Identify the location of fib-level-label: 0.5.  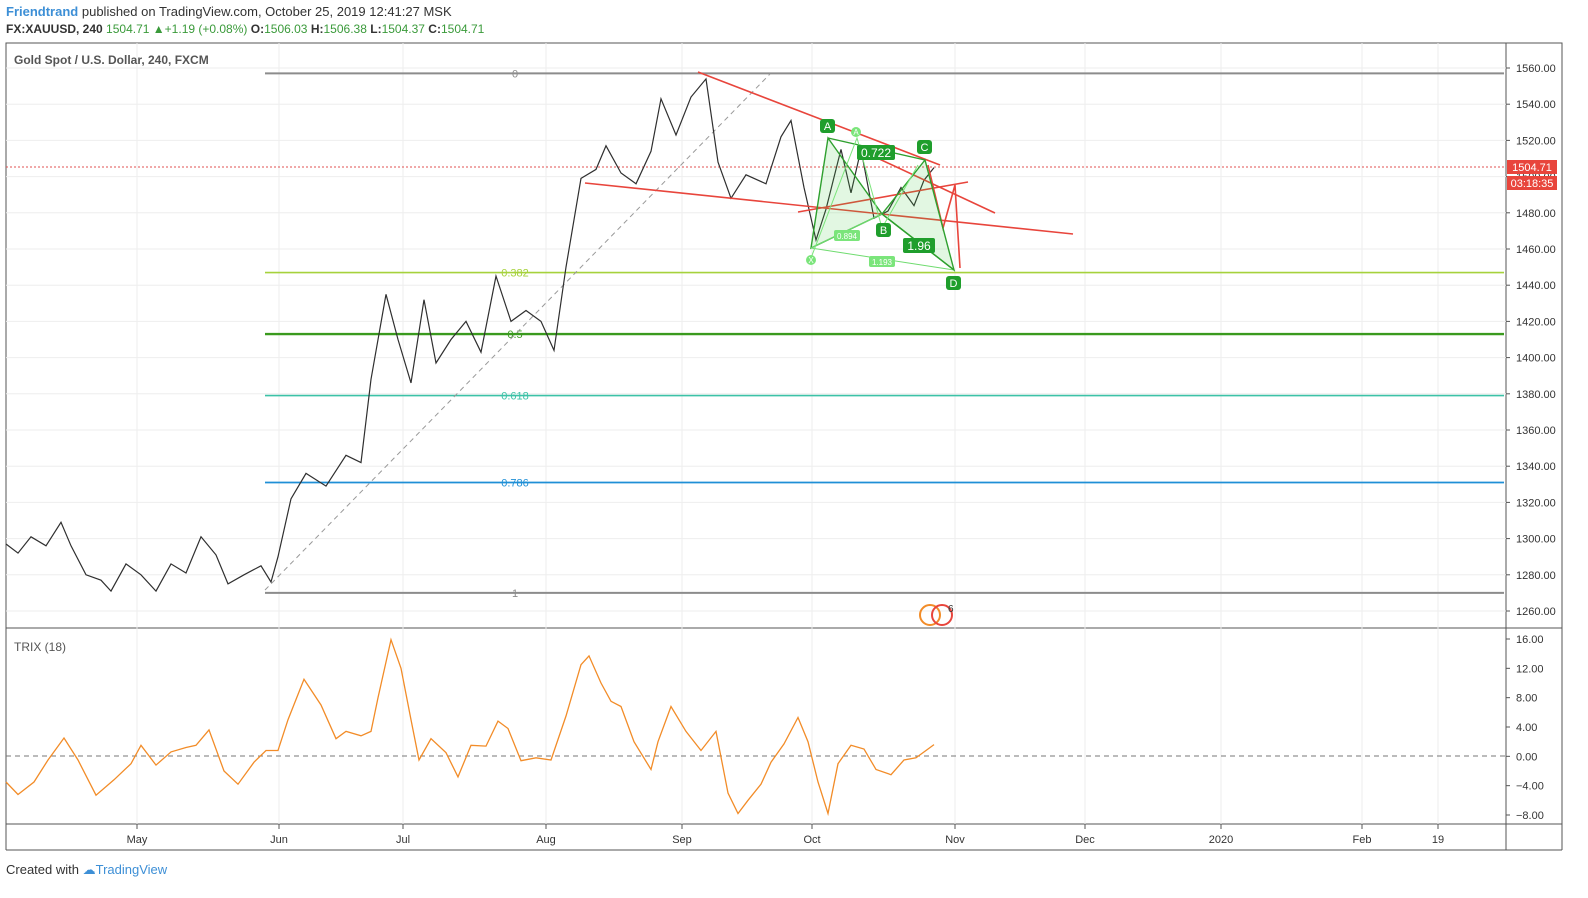
(514, 335).